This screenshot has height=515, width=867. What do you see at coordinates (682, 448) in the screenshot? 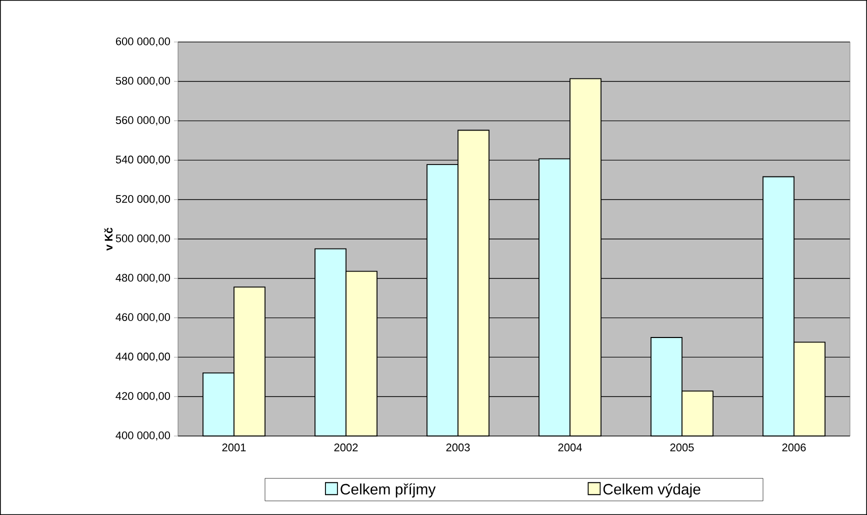
I see `x-tick-label: 2005` at bounding box center [682, 448].